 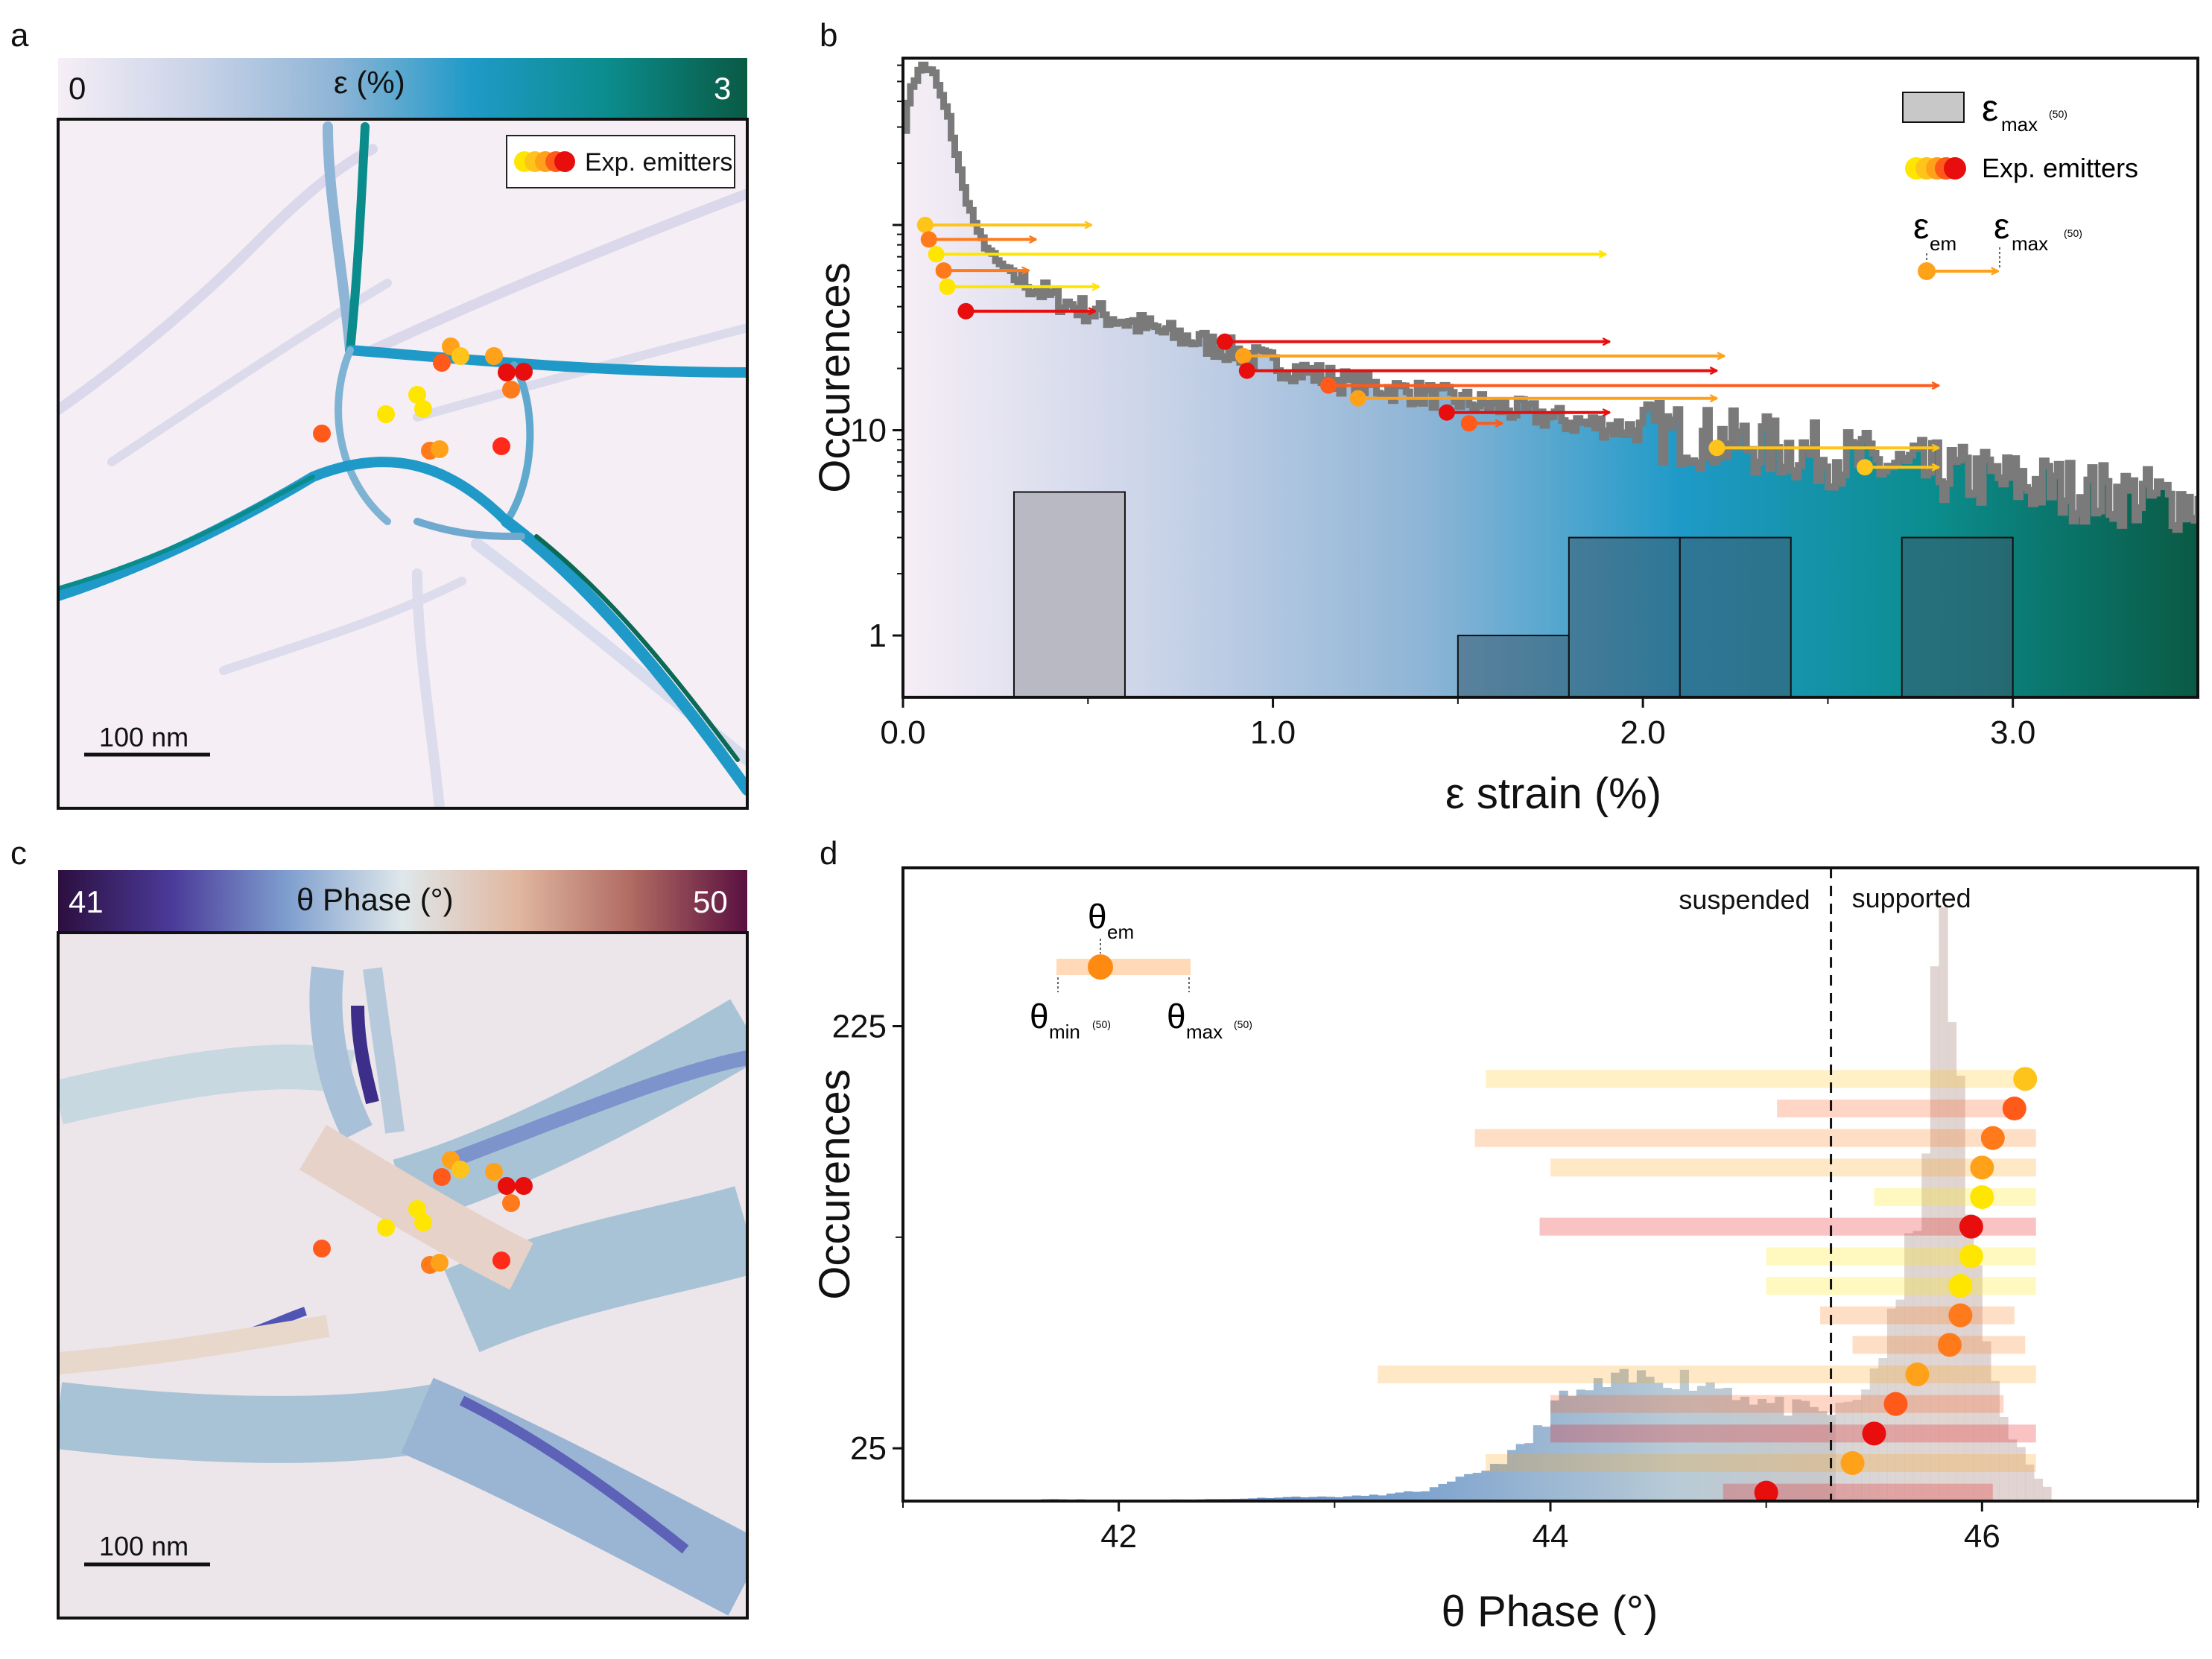 I want to click on strain-hist-bar, so click(x=1069, y=594).